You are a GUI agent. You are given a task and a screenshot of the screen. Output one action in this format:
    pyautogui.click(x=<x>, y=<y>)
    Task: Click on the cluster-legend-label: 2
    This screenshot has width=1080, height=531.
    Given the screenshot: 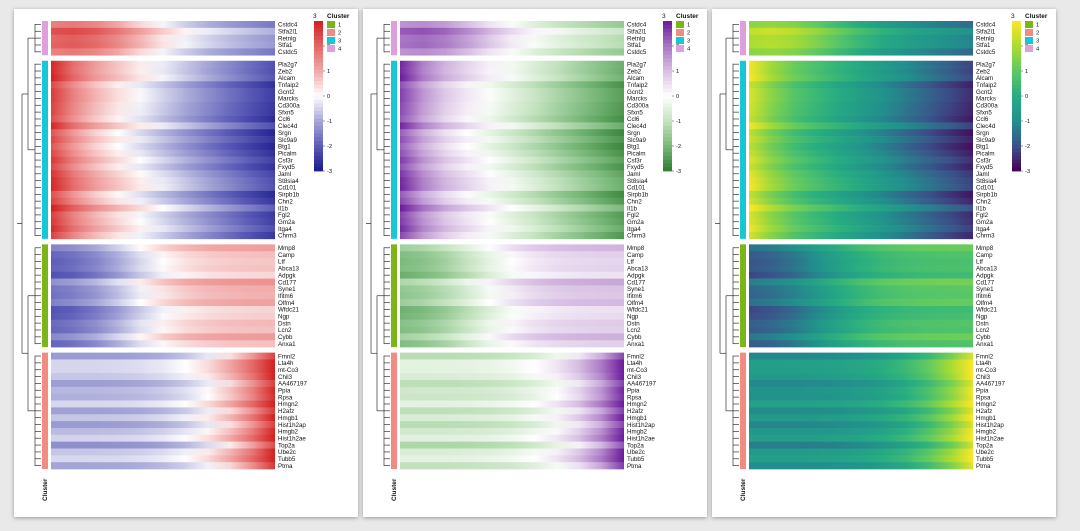 What is the action you would take?
    pyautogui.click(x=1037, y=34)
    